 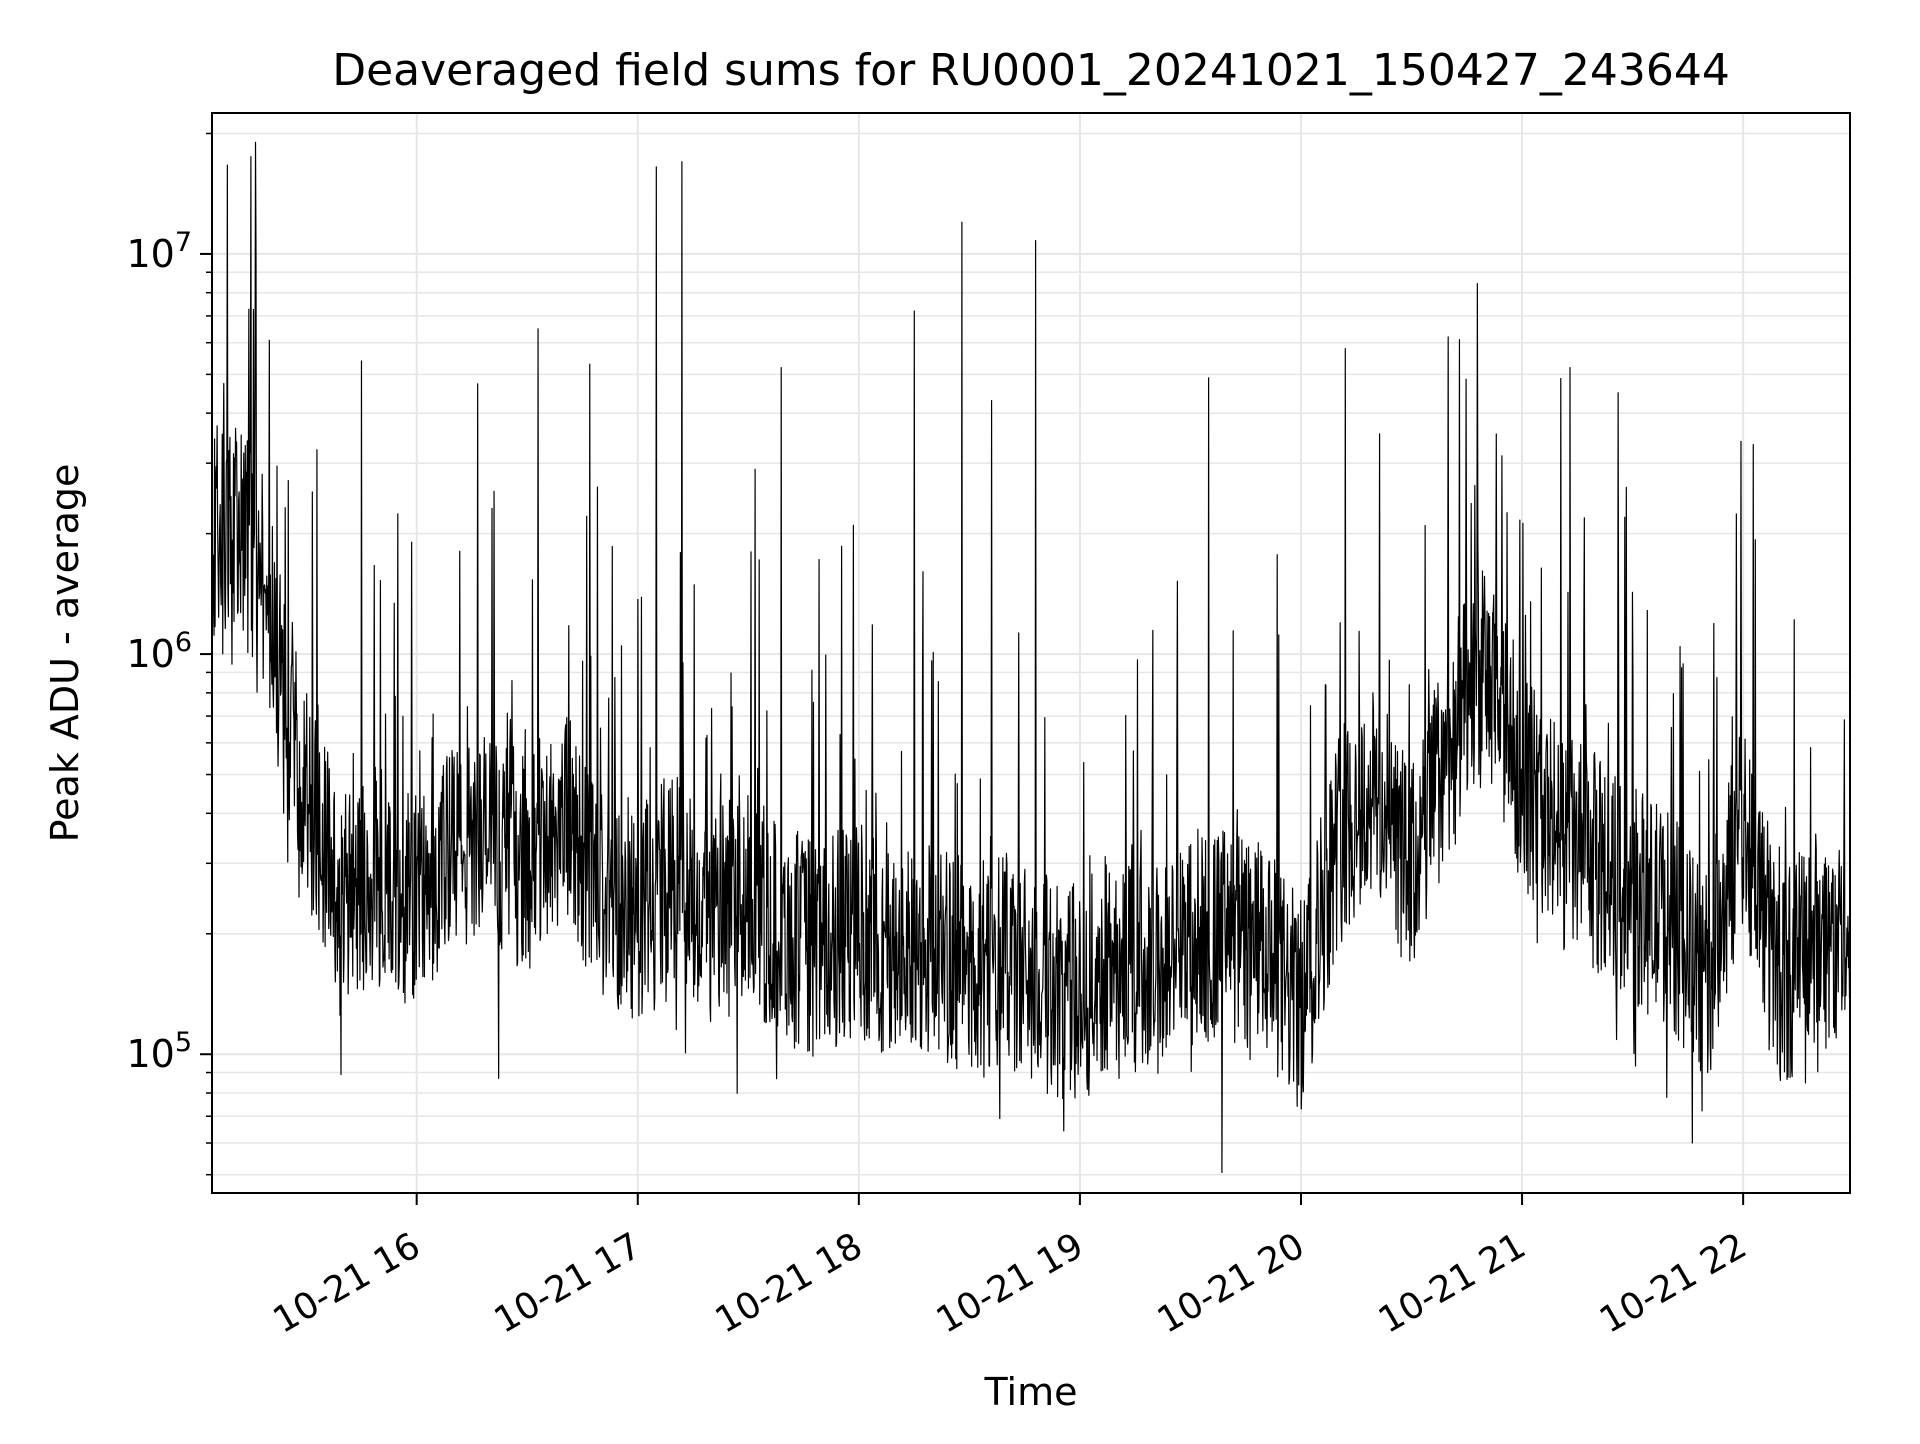 I want to click on y-axis-label: Peak ADU - average, so click(x=65, y=653).